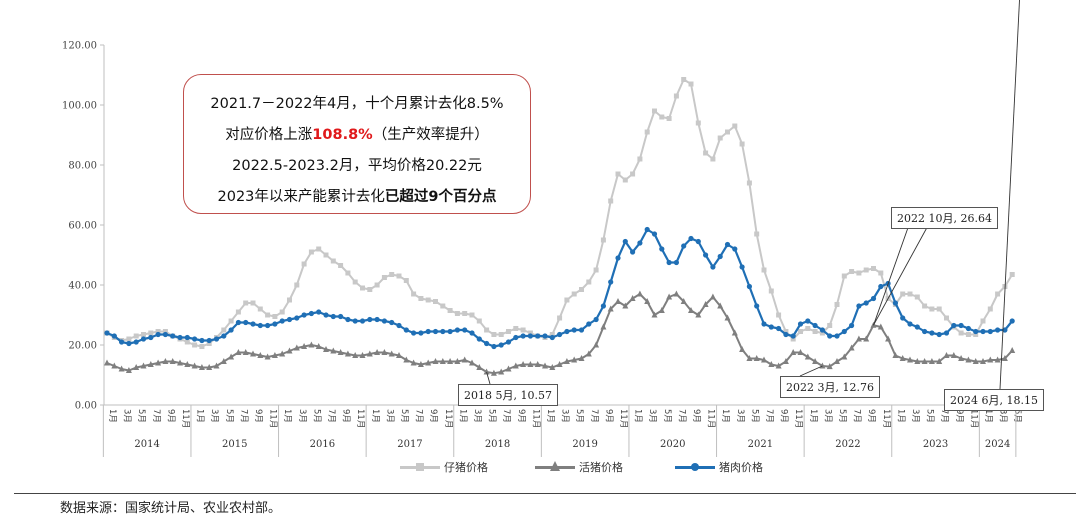 This screenshot has width=1080, height=523. Describe the element at coordinates (322, 444) in the screenshot. I see `x-year-label: 2016` at that location.